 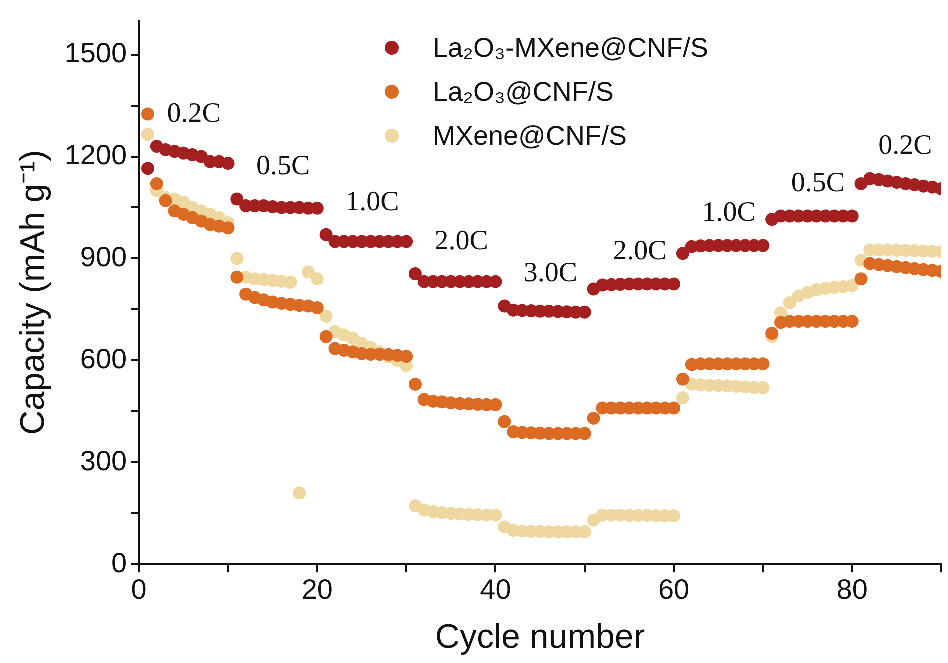 I want to click on y-tick-label: 300, so click(x=104, y=460).